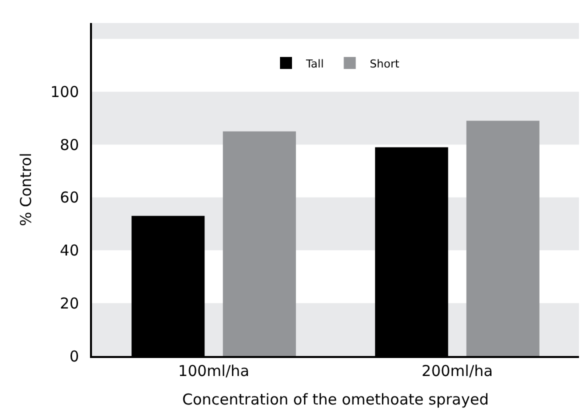 The image size is (581, 419). Describe the element at coordinates (457, 371) in the screenshot. I see `x-tick-label: 200ml/ha` at that location.